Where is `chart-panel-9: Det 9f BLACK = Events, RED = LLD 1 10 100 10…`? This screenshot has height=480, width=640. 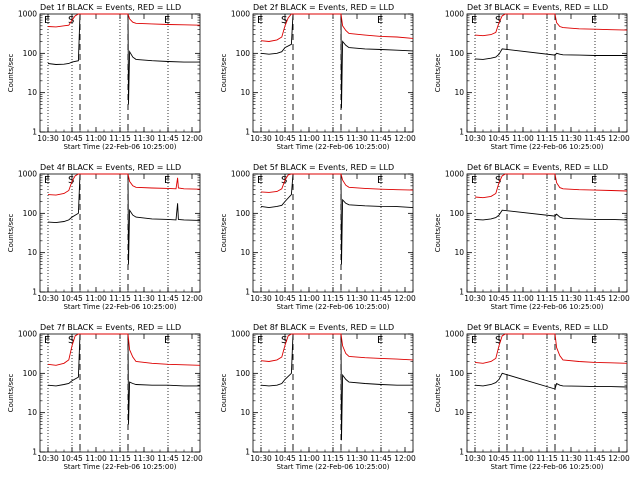 chart-panel-9: Det 9f BLACK = Events, RED = LLD 1 10 100 10… is located at coordinates (532, 397).